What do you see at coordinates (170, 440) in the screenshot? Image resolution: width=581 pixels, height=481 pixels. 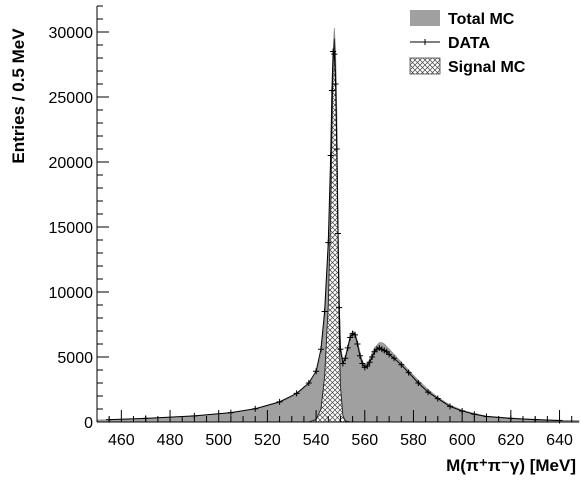 I see `x-tick-label: 480` at bounding box center [170, 440].